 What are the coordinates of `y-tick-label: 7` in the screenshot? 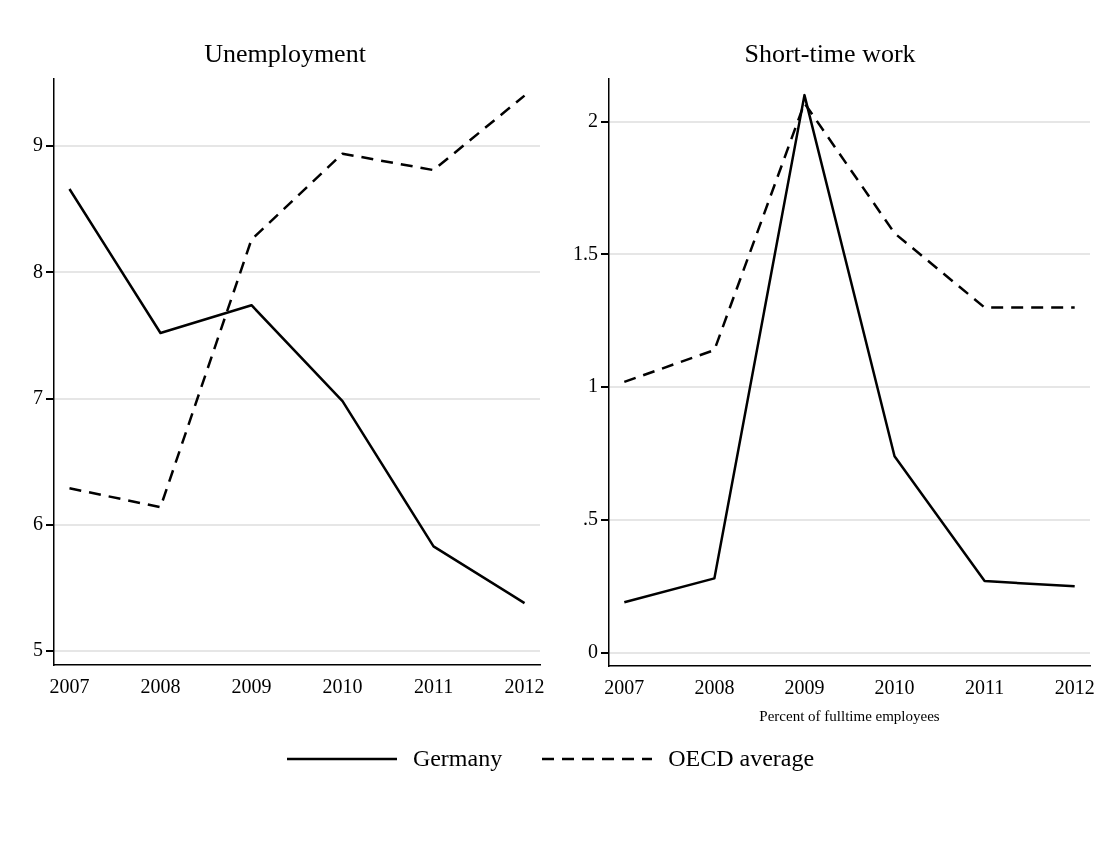 It's located at (38, 396).